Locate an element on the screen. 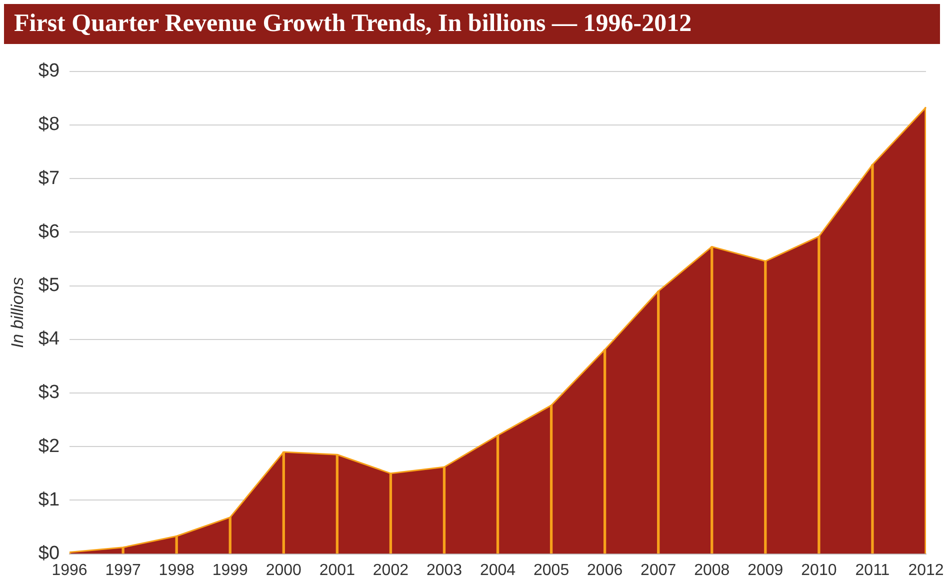 The image size is (948, 587). y-tick-label: $0 is located at coordinates (49, 553).